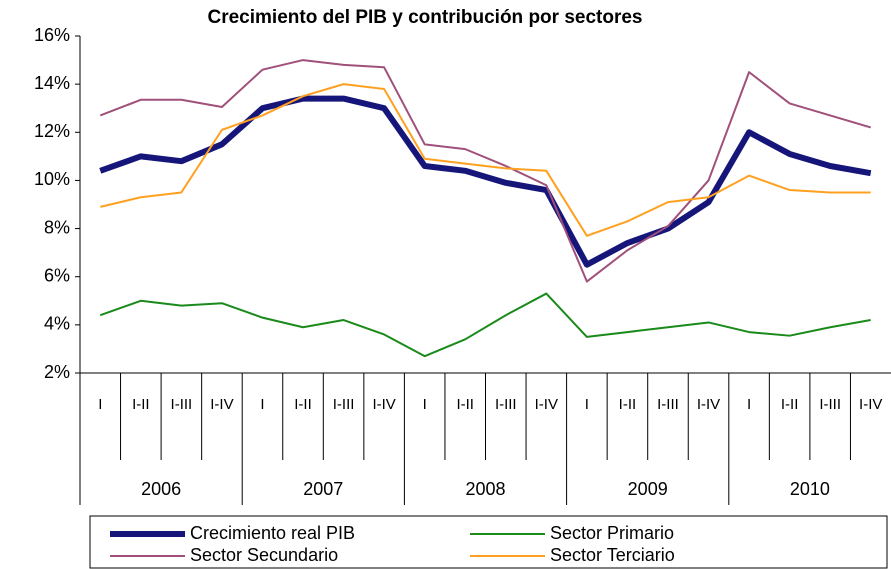 This screenshot has height=569, width=891. Describe the element at coordinates (488, 542) in the screenshot. I see `legend-box` at that location.